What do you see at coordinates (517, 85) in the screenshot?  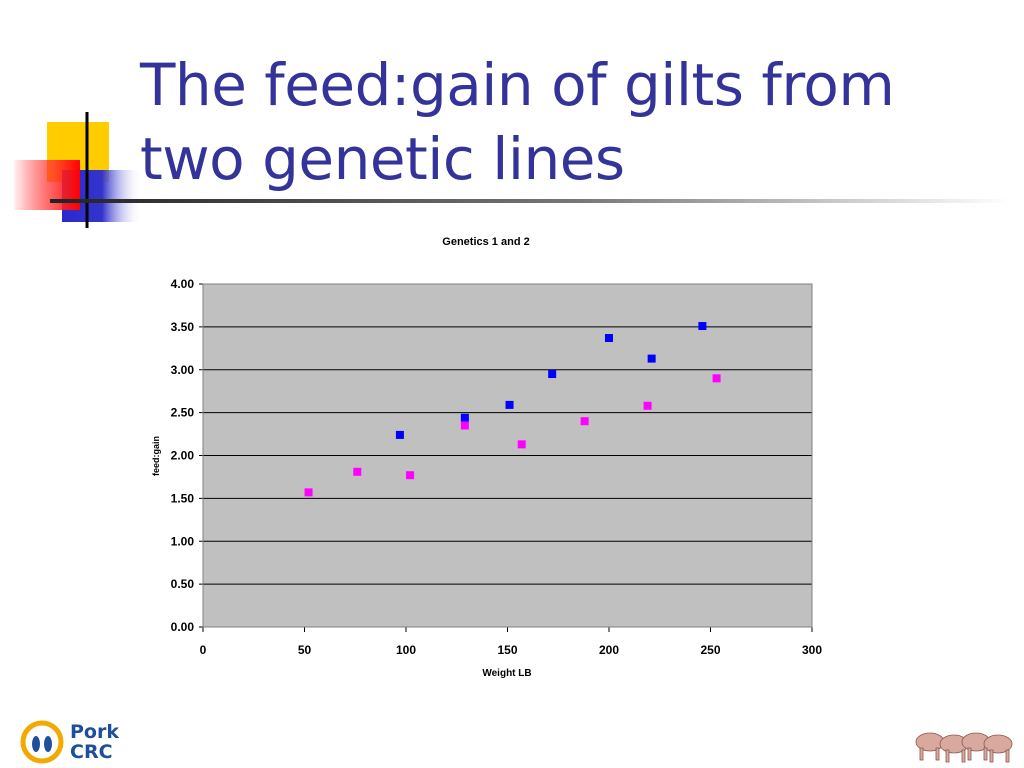 I see `slide-title-line1: The feed:gain of gilts from` at bounding box center [517, 85].